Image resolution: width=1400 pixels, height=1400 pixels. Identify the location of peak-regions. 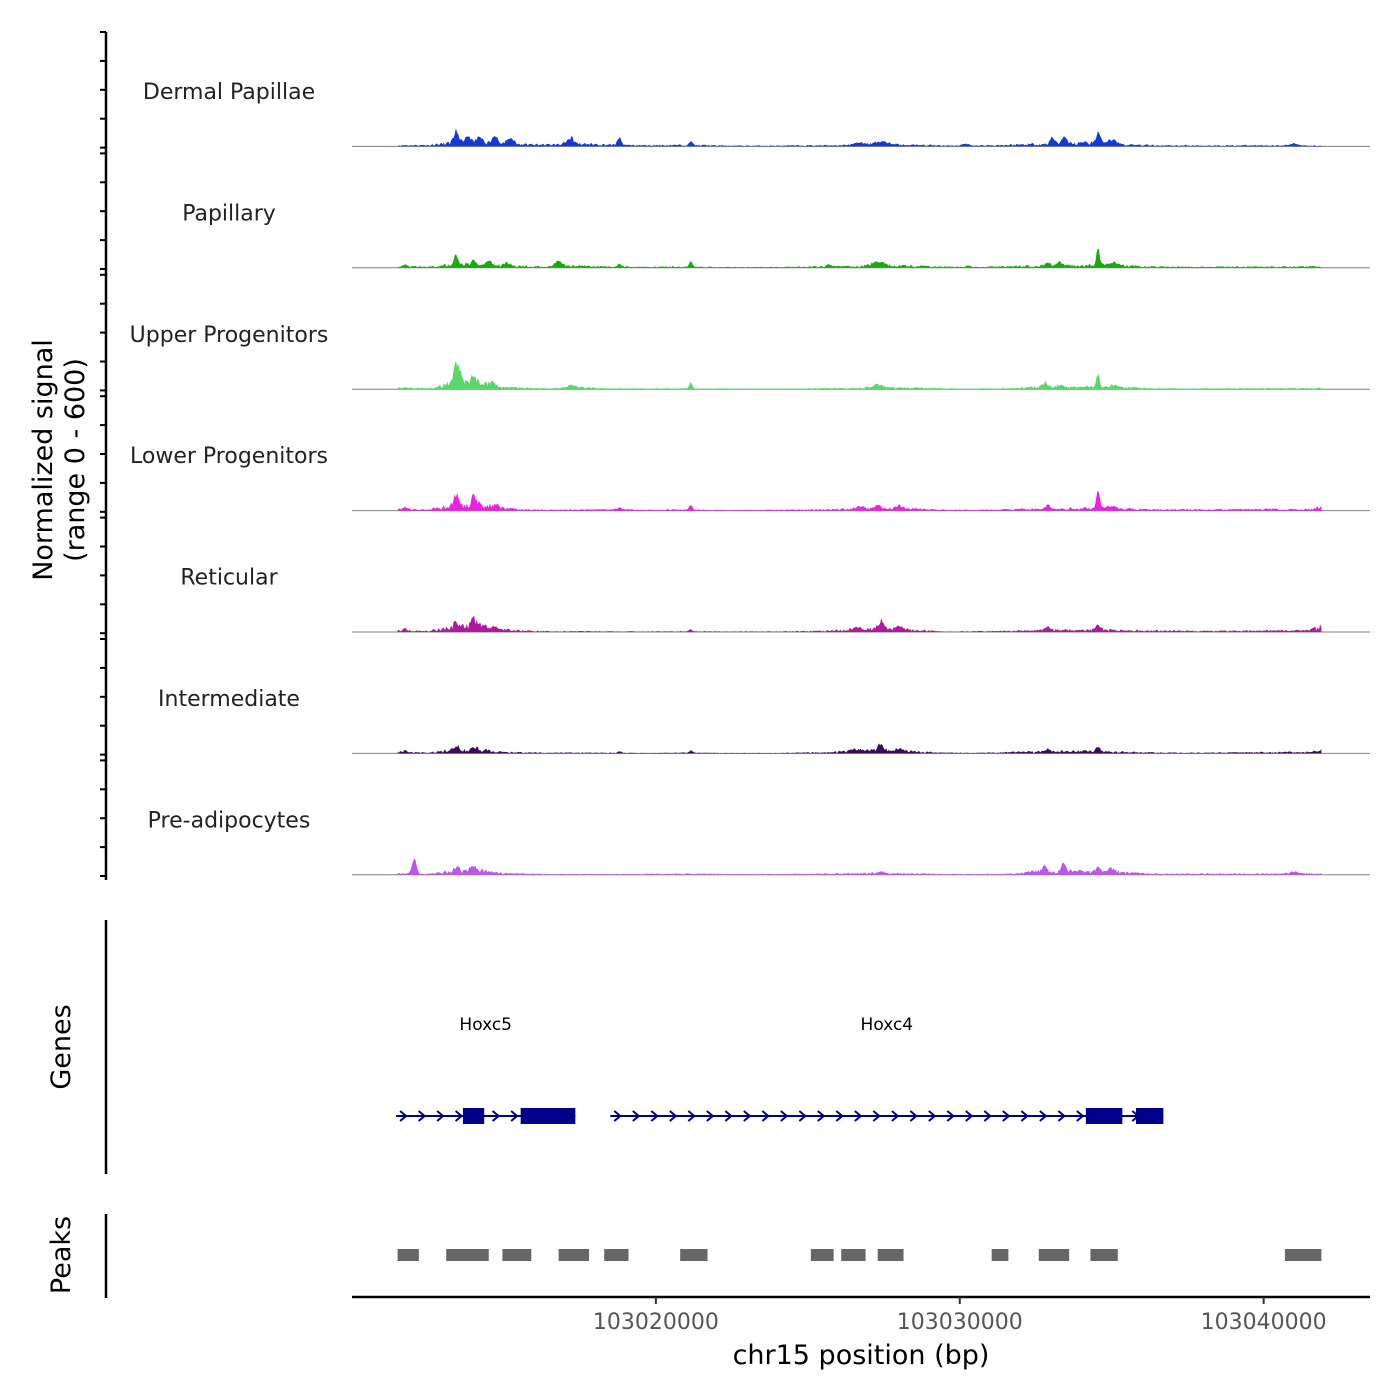
(859, 1255).